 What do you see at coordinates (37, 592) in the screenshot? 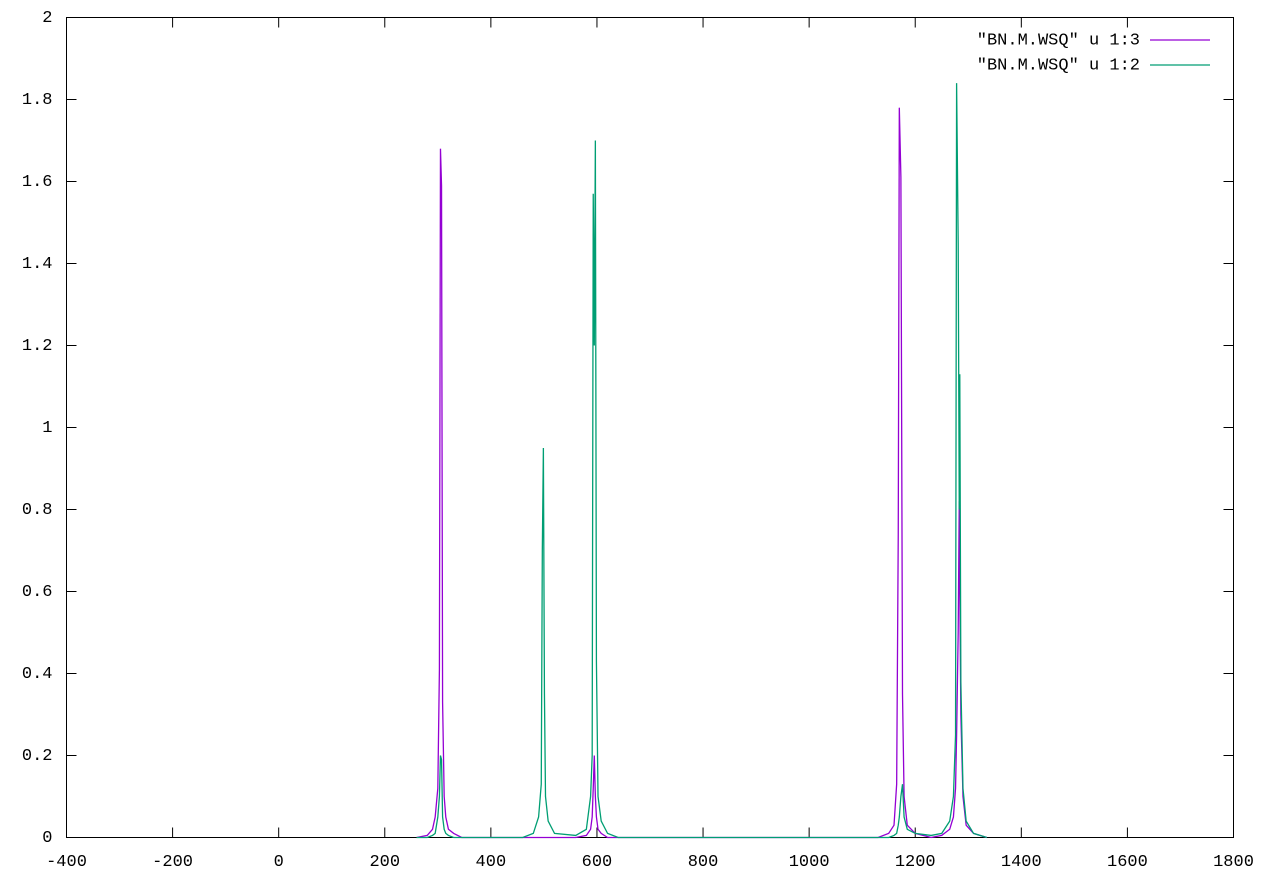
I see `y-tick-label: 0.6` at bounding box center [37, 592].